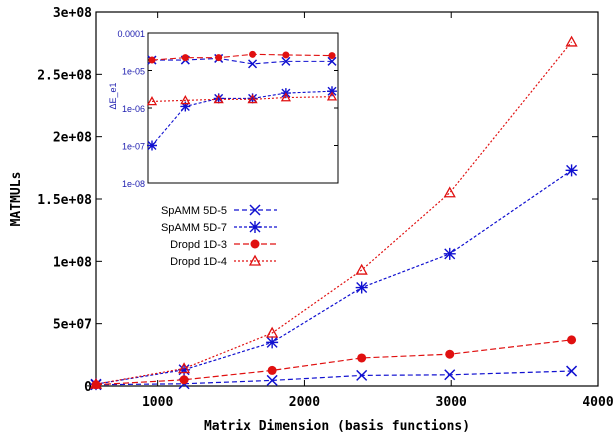  I want to click on y-tick-label: 0, so click(88, 387).